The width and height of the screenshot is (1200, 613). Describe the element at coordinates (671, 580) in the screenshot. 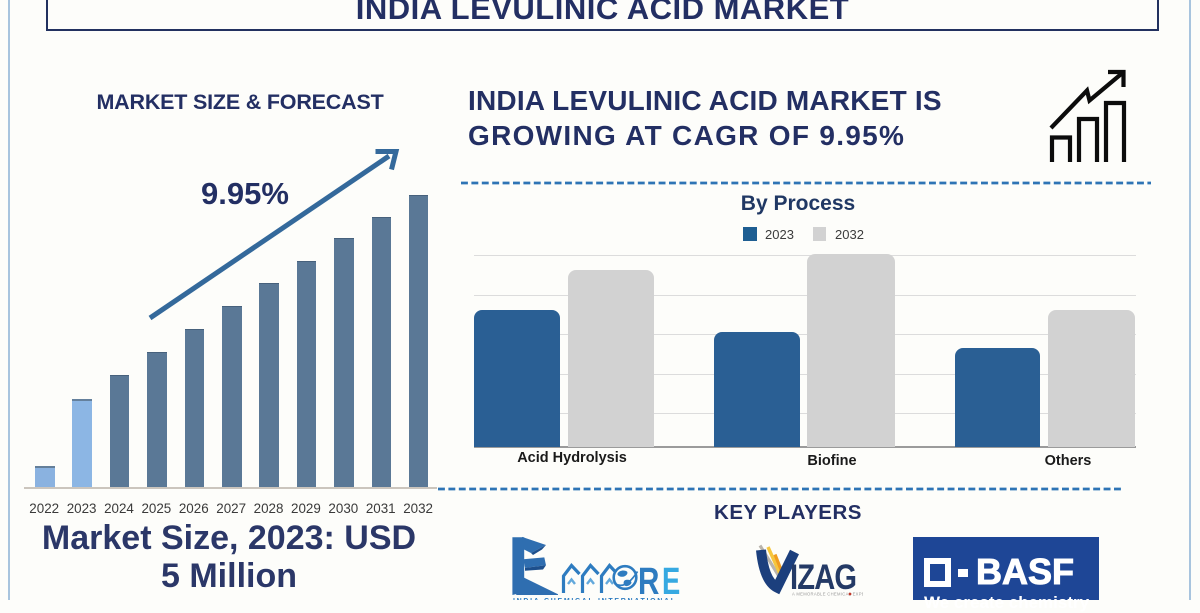

I see `svg-text: E` at that location.